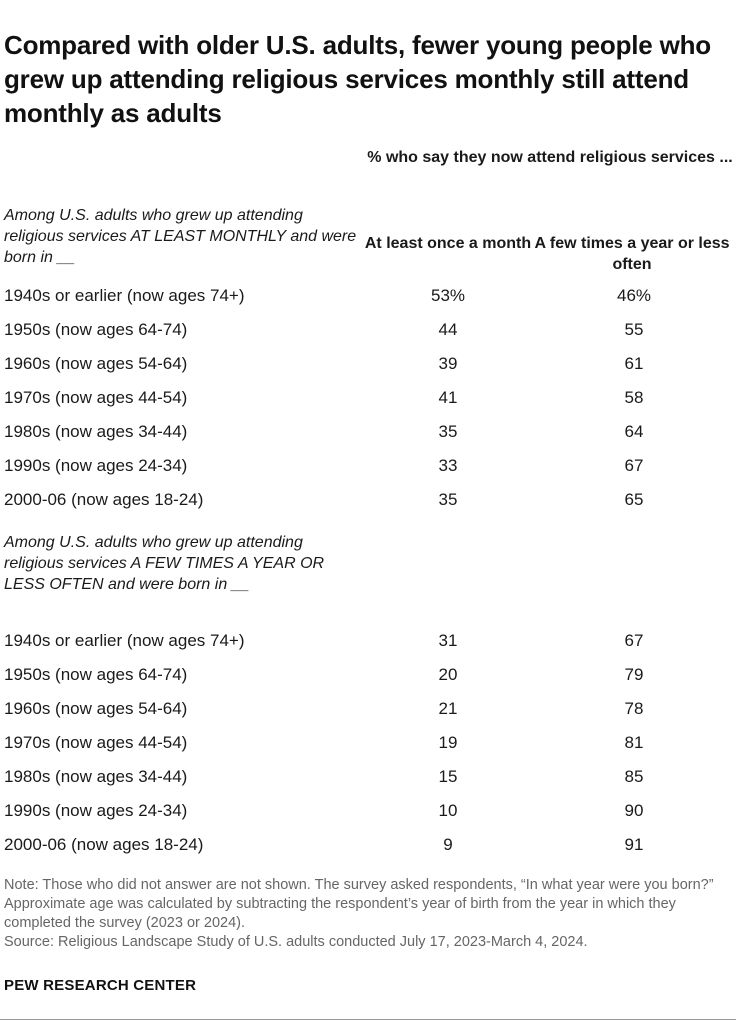 The image size is (736, 1023). What do you see at coordinates (634, 844) in the screenshot?
I see `value-rarely: 91` at bounding box center [634, 844].